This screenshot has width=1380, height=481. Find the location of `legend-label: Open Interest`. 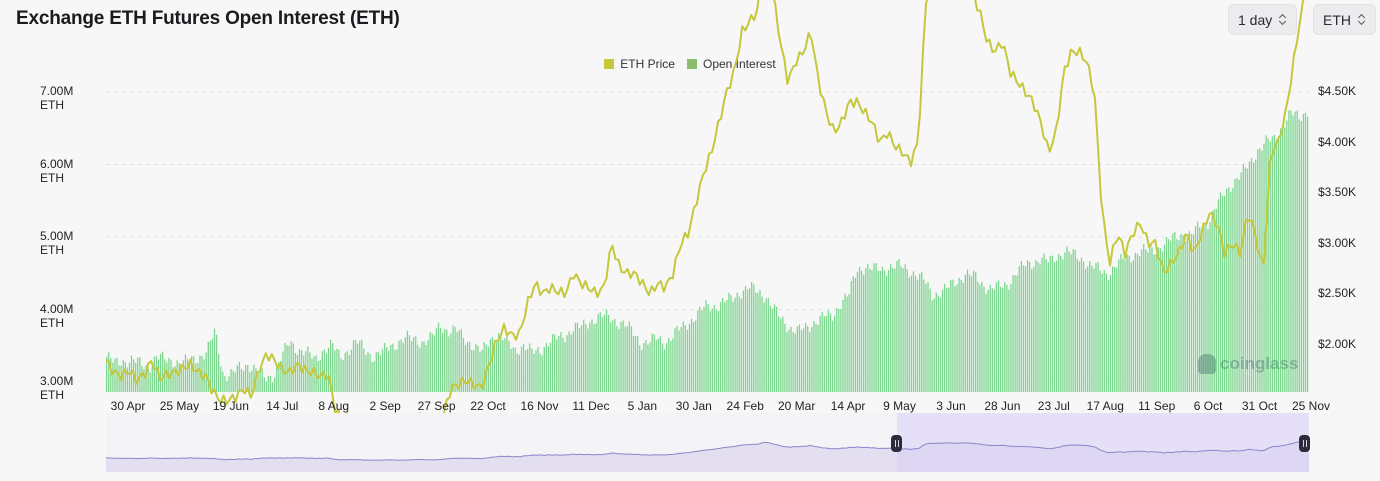

legend-label: Open Interest is located at coordinates (739, 64).